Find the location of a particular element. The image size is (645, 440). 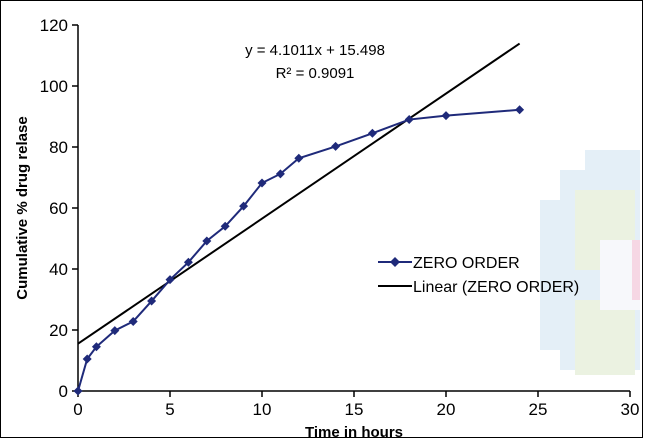

y-axis-ticks: 0 20 40 60 80 100 120 is located at coordinates (59, 208).